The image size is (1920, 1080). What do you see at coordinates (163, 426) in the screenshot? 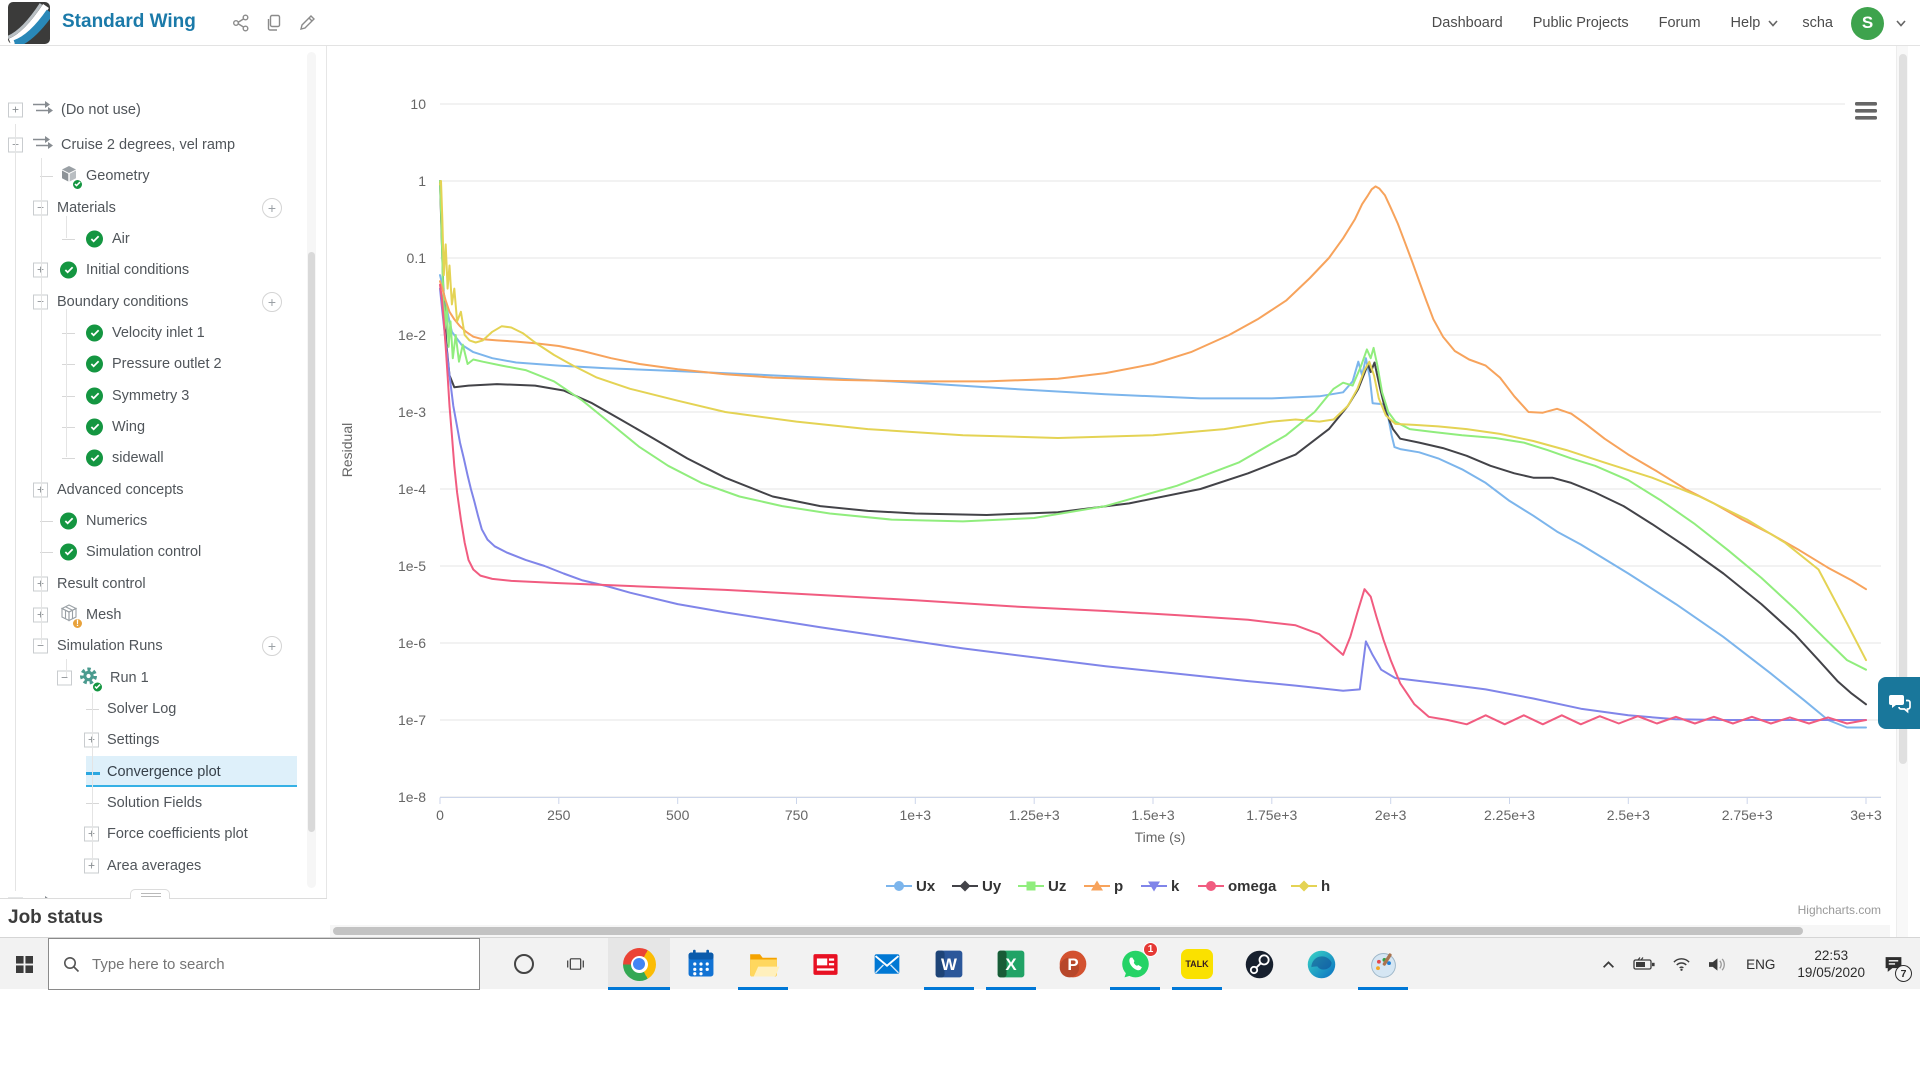
I see `tree-item-wing: Wing` at bounding box center [163, 426].